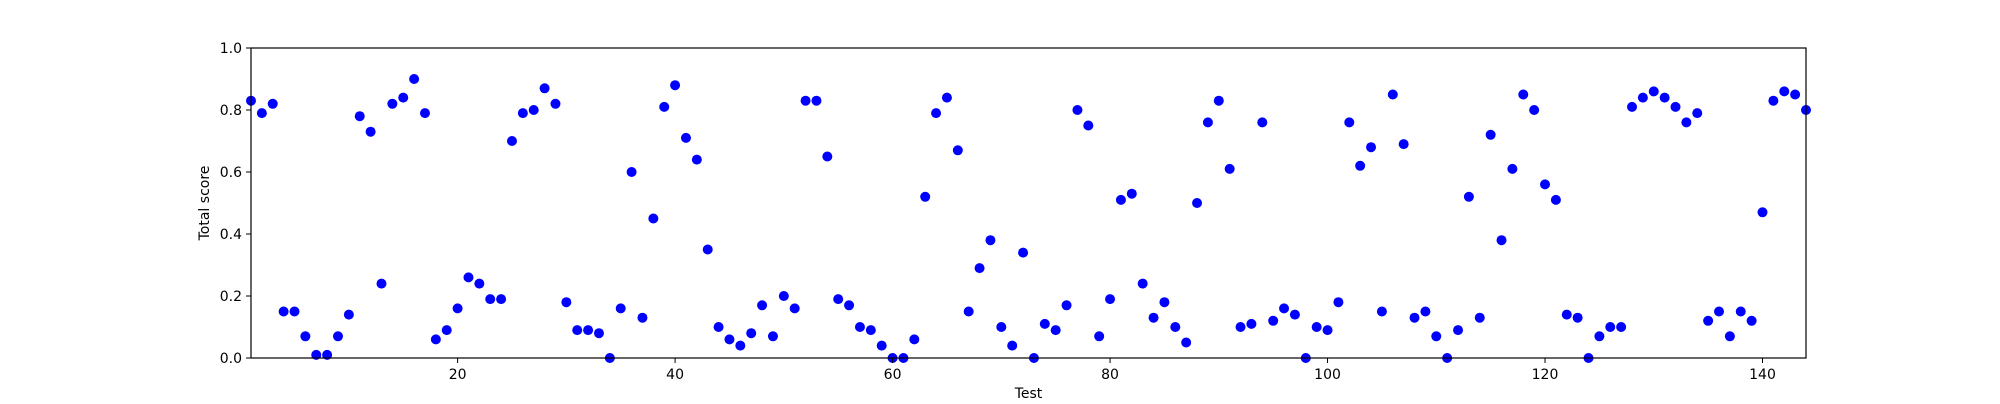  What do you see at coordinates (458, 375) in the screenshot?
I see `x-tick-label: 20` at bounding box center [458, 375].